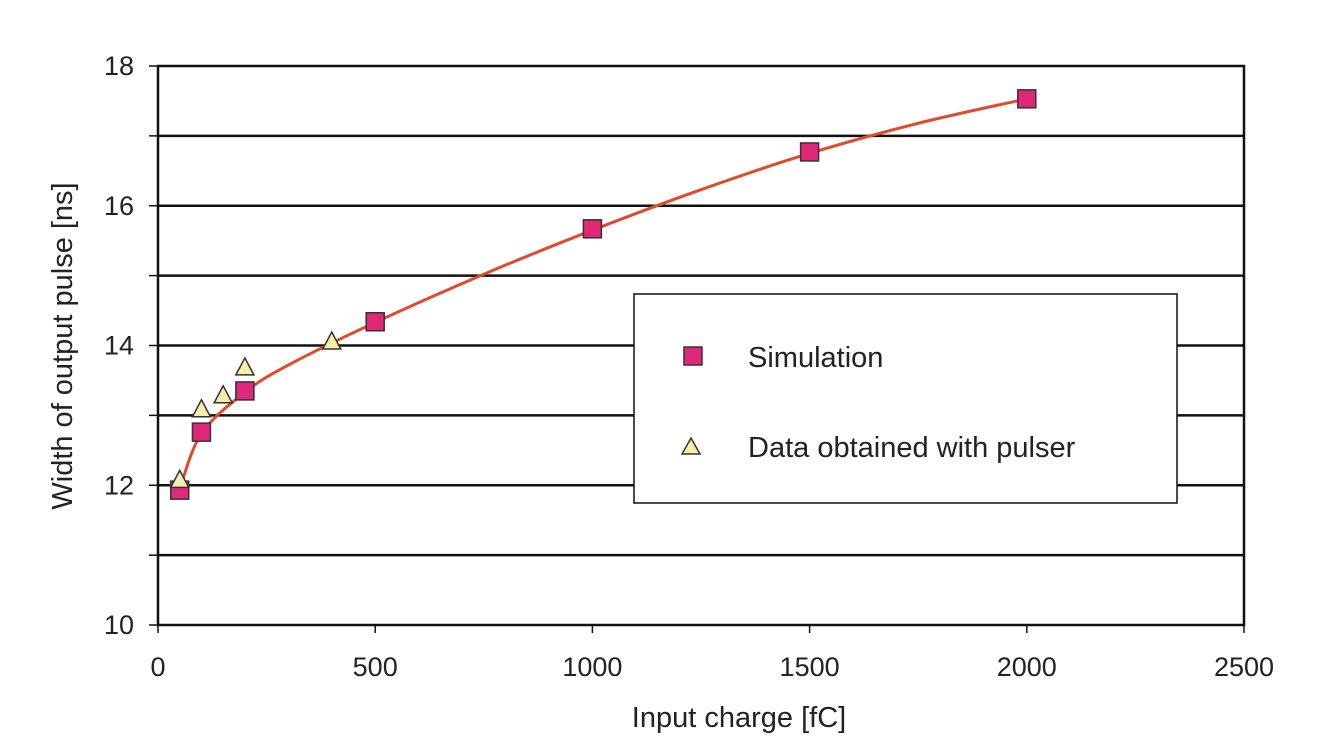 The height and width of the screenshot is (746, 1317). I want to click on x-axis-ticks: 0 500 1000 1500 2000 2500, so click(712, 653).